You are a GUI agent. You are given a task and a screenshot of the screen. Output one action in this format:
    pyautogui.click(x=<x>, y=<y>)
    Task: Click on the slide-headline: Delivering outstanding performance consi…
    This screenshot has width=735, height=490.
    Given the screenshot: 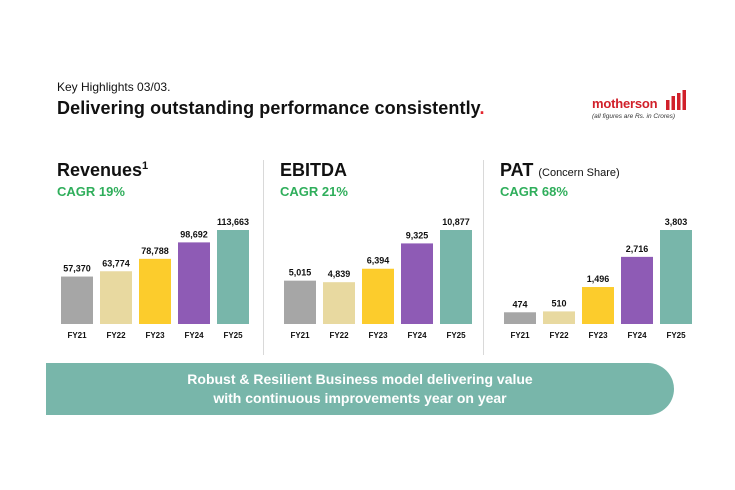 What is the action you would take?
    pyautogui.click(x=271, y=108)
    